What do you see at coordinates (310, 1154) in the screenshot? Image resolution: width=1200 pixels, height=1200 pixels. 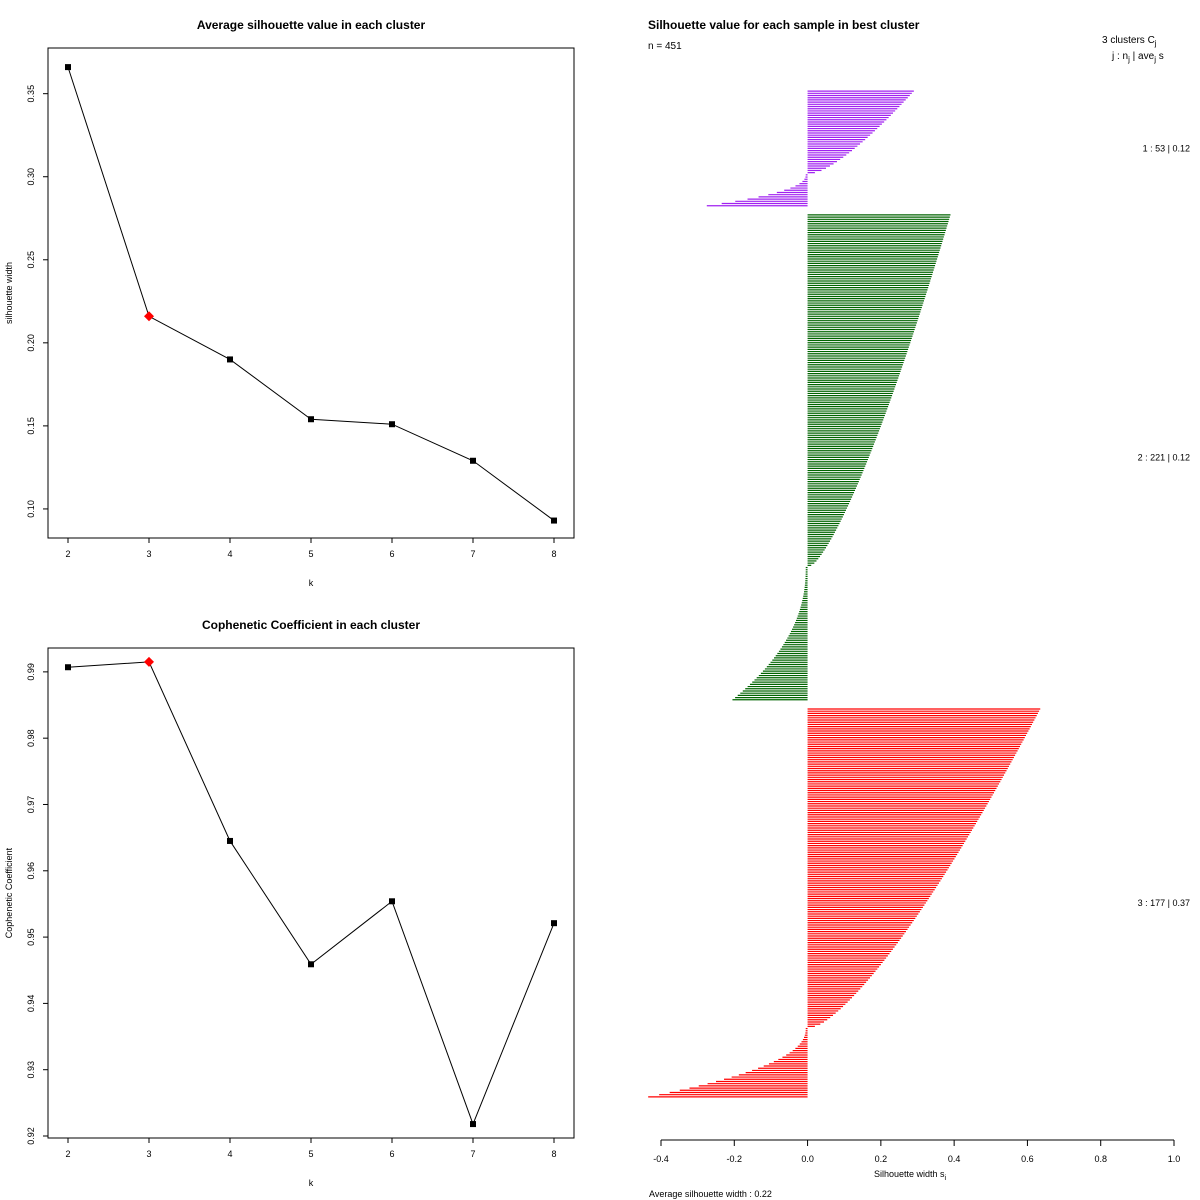 I see `cophenetic-xtick-label: 5` at bounding box center [310, 1154].